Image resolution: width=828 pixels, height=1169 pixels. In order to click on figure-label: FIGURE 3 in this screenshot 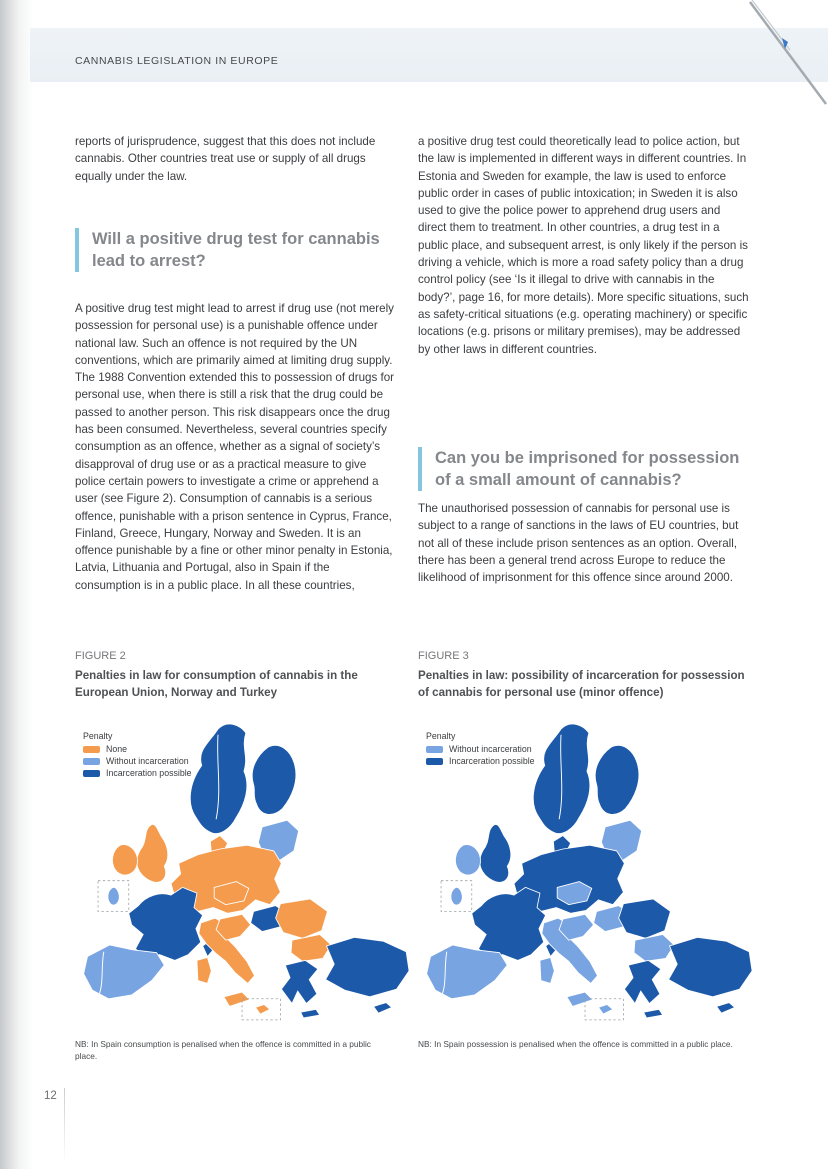, I will do `click(443, 656)`.